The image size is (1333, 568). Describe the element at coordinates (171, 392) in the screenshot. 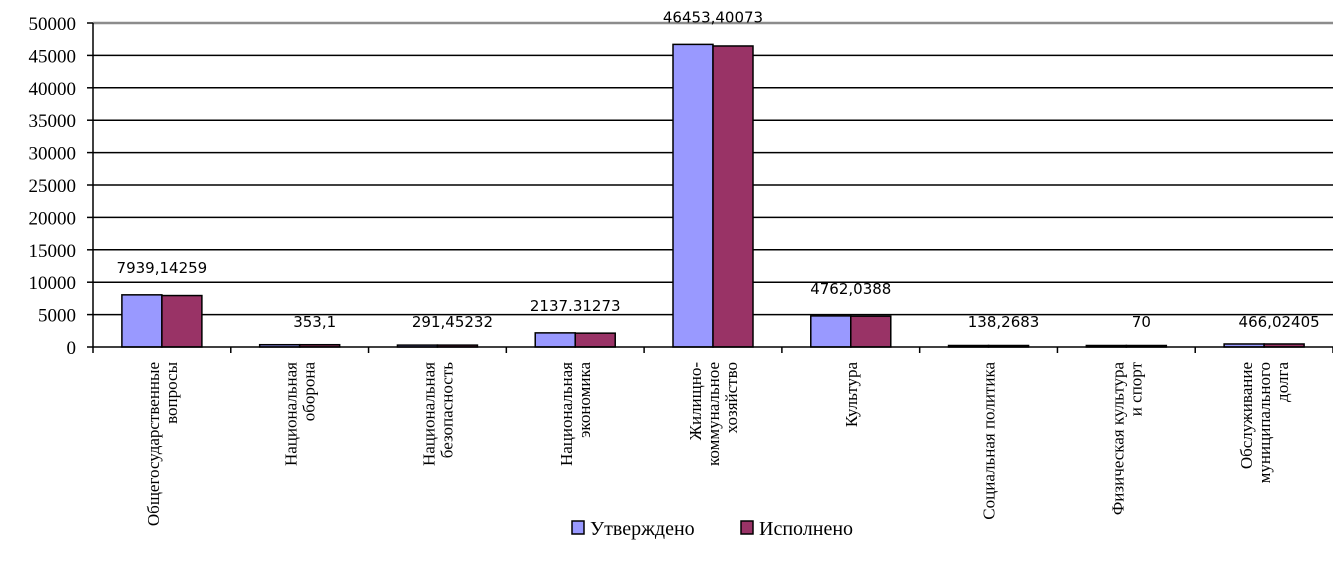

I see `category-label-line: вопросы` at that location.